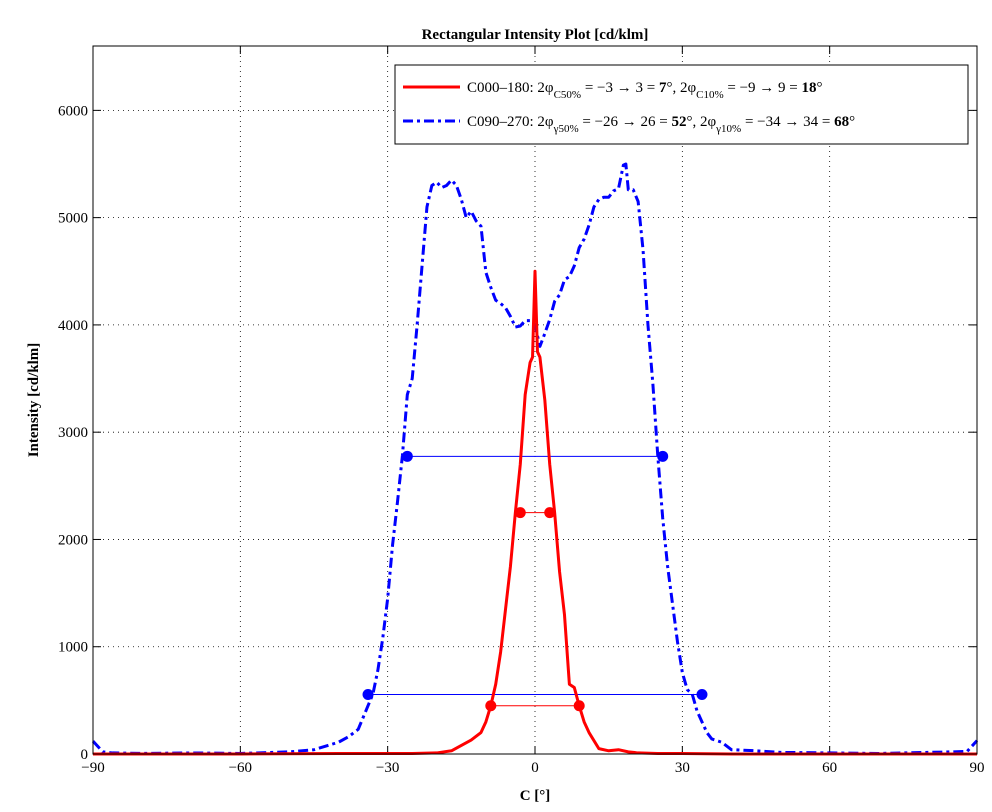 The width and height of the screenshot is (992, 812). I want to click on y-tick-label: 3000, so click(73, 433).